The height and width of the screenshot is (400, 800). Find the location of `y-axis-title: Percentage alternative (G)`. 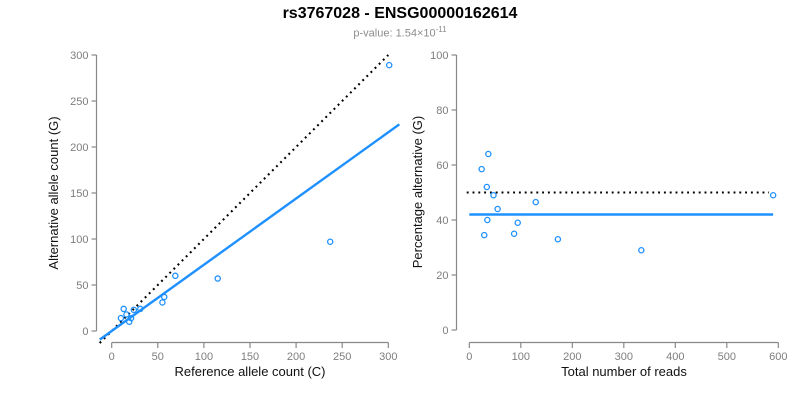

y-axis-title: Percentage alternative (G) is located at coordinates (417, 192).